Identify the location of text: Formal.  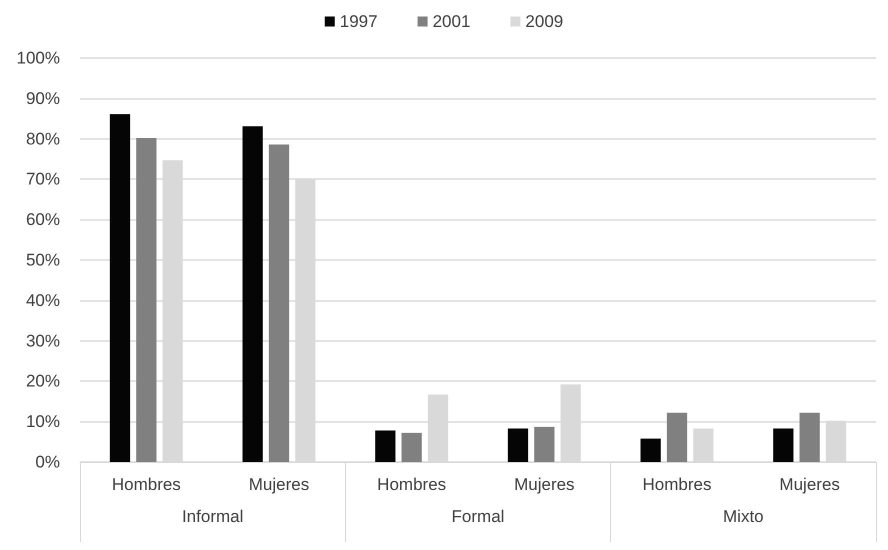
(478, 516).